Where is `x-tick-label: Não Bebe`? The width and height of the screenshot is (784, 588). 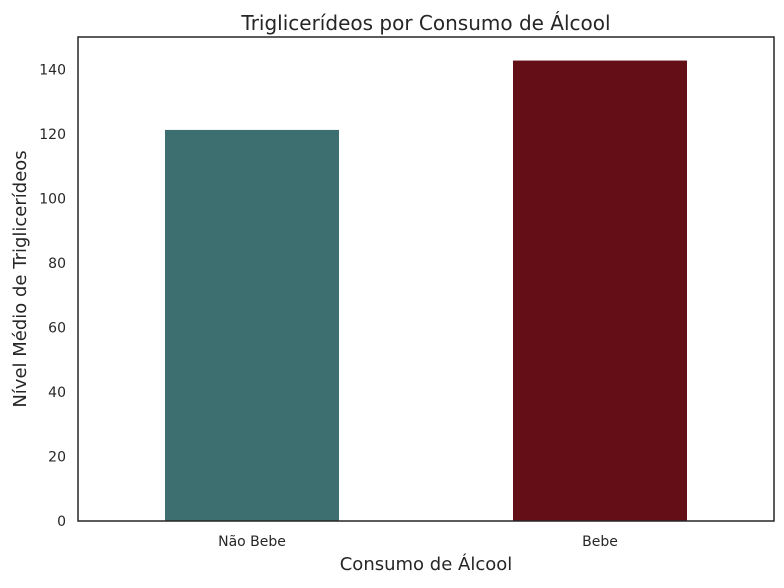
x-tick-label: Não Bebe is located at coordinates (252, 542).